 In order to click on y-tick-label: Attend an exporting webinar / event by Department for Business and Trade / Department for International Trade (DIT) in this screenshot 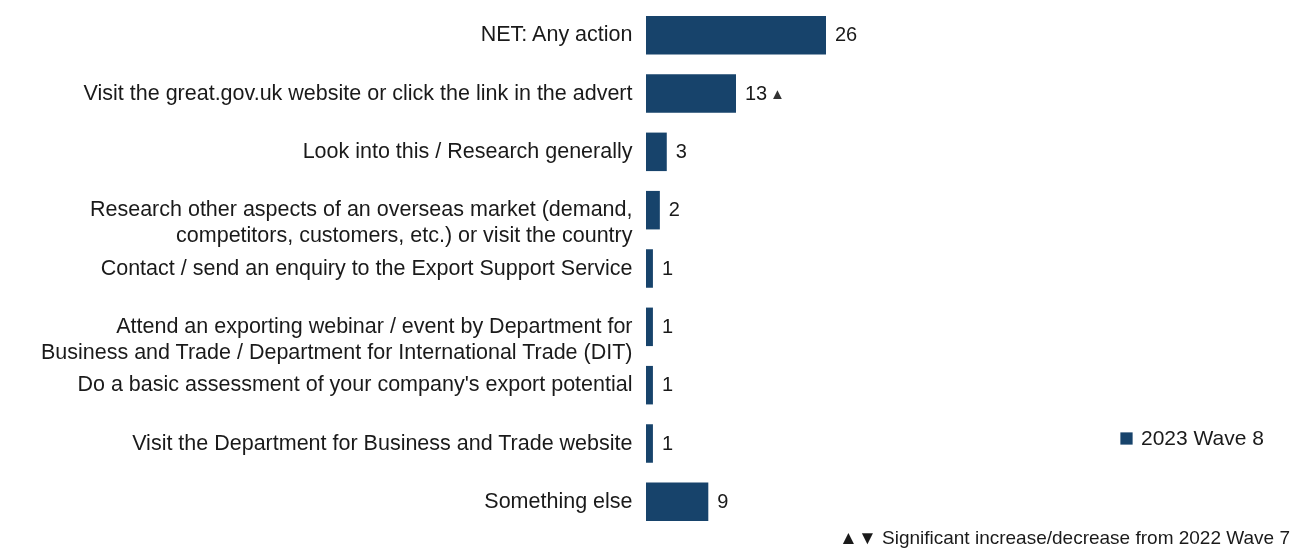, I will do `click(336, 338)`.